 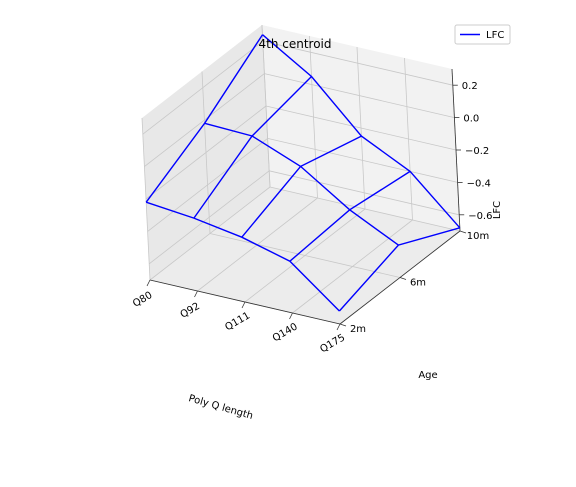 What do you see at coordinates (497, 210) in the screenshot?
I see `z-axis-label: LFC` at bounding box center [497, 210].